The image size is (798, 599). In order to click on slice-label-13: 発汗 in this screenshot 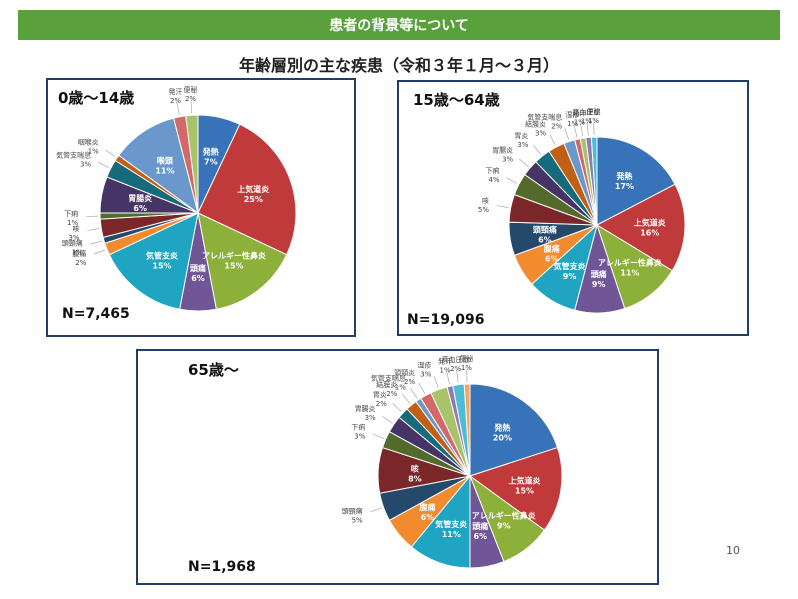, I will do `click(176, 91)`.